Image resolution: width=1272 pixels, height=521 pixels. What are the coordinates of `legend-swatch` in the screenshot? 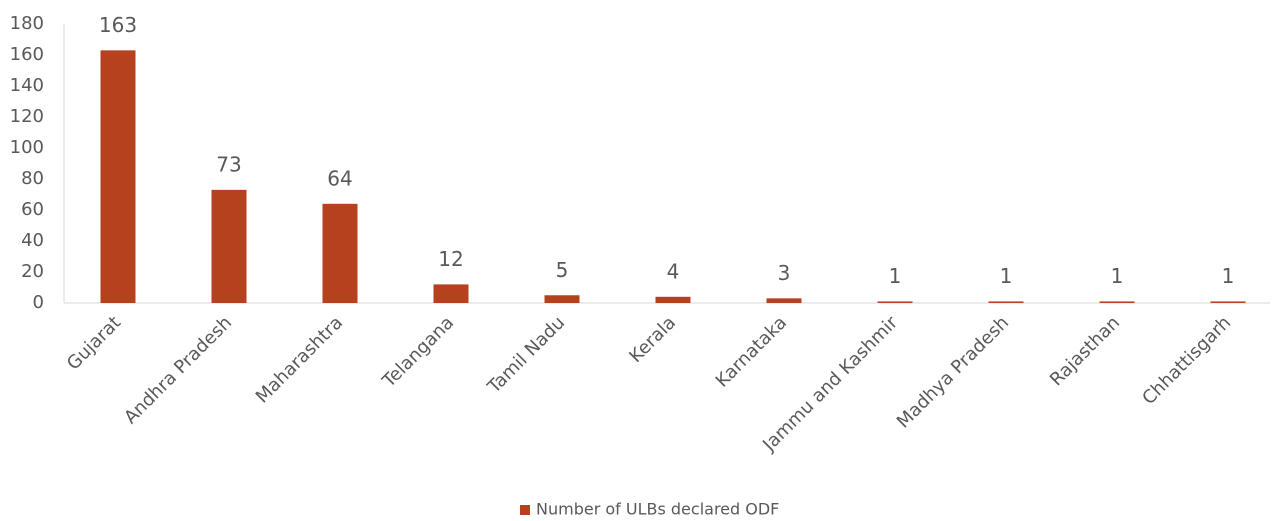 It's located at (525, 510).